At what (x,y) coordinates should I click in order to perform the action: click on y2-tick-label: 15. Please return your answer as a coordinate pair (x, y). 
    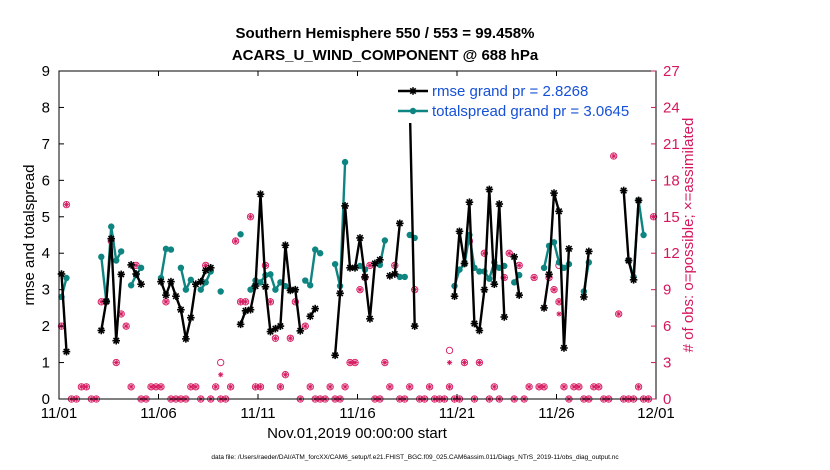
    Looking at the image, I should click on (671, 217).